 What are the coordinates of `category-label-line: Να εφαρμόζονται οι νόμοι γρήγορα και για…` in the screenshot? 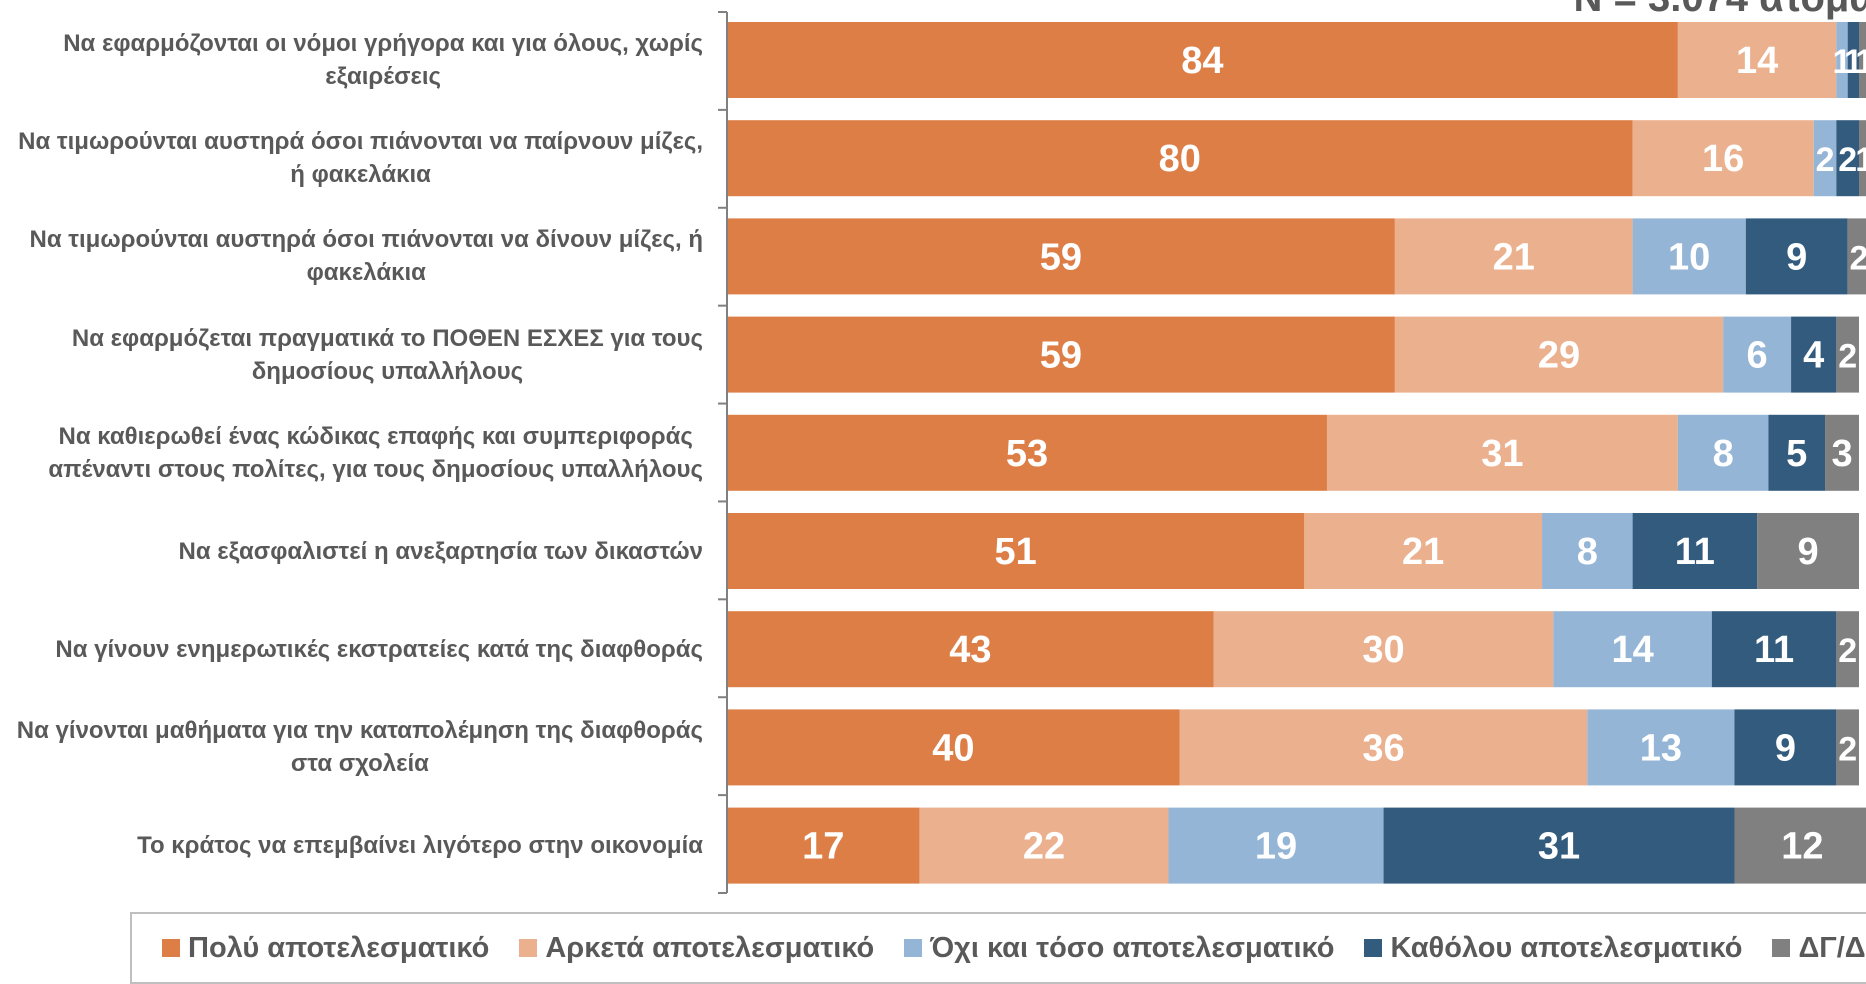 It's located at (383, 43).